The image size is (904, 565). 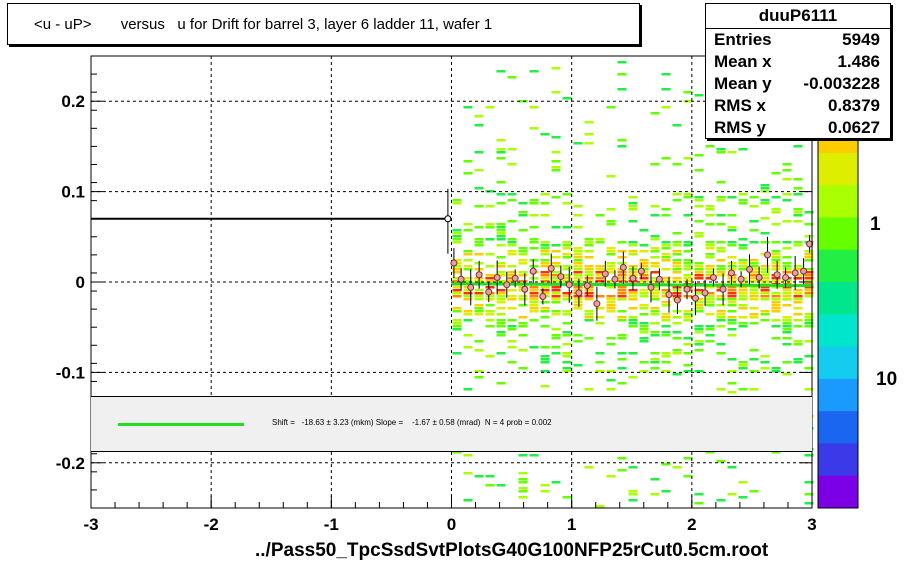 I want to click on stats-row-rms-y: RMS y 0.0627, so click(x=798, y=128).